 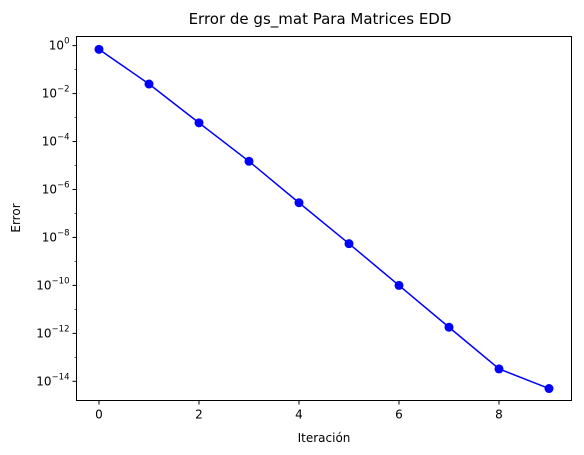 I want to click on x-axis-ticks: 0 2 4 6 8, so click(x=299, y=411).